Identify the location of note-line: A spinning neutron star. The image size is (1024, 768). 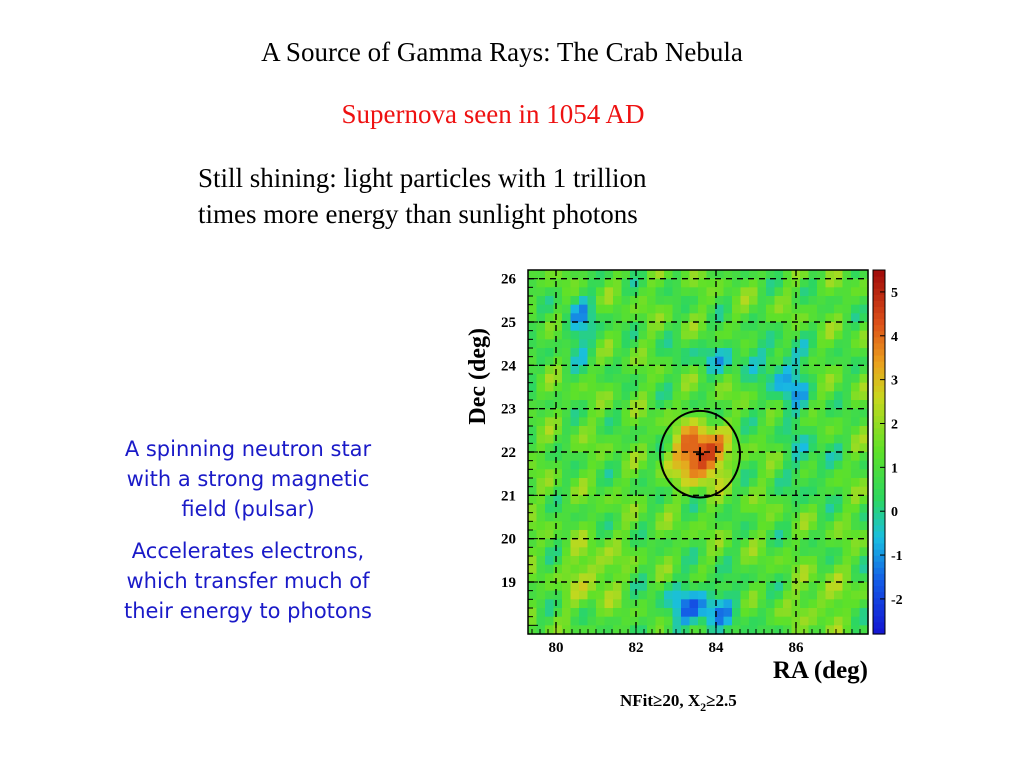
(248, 449).